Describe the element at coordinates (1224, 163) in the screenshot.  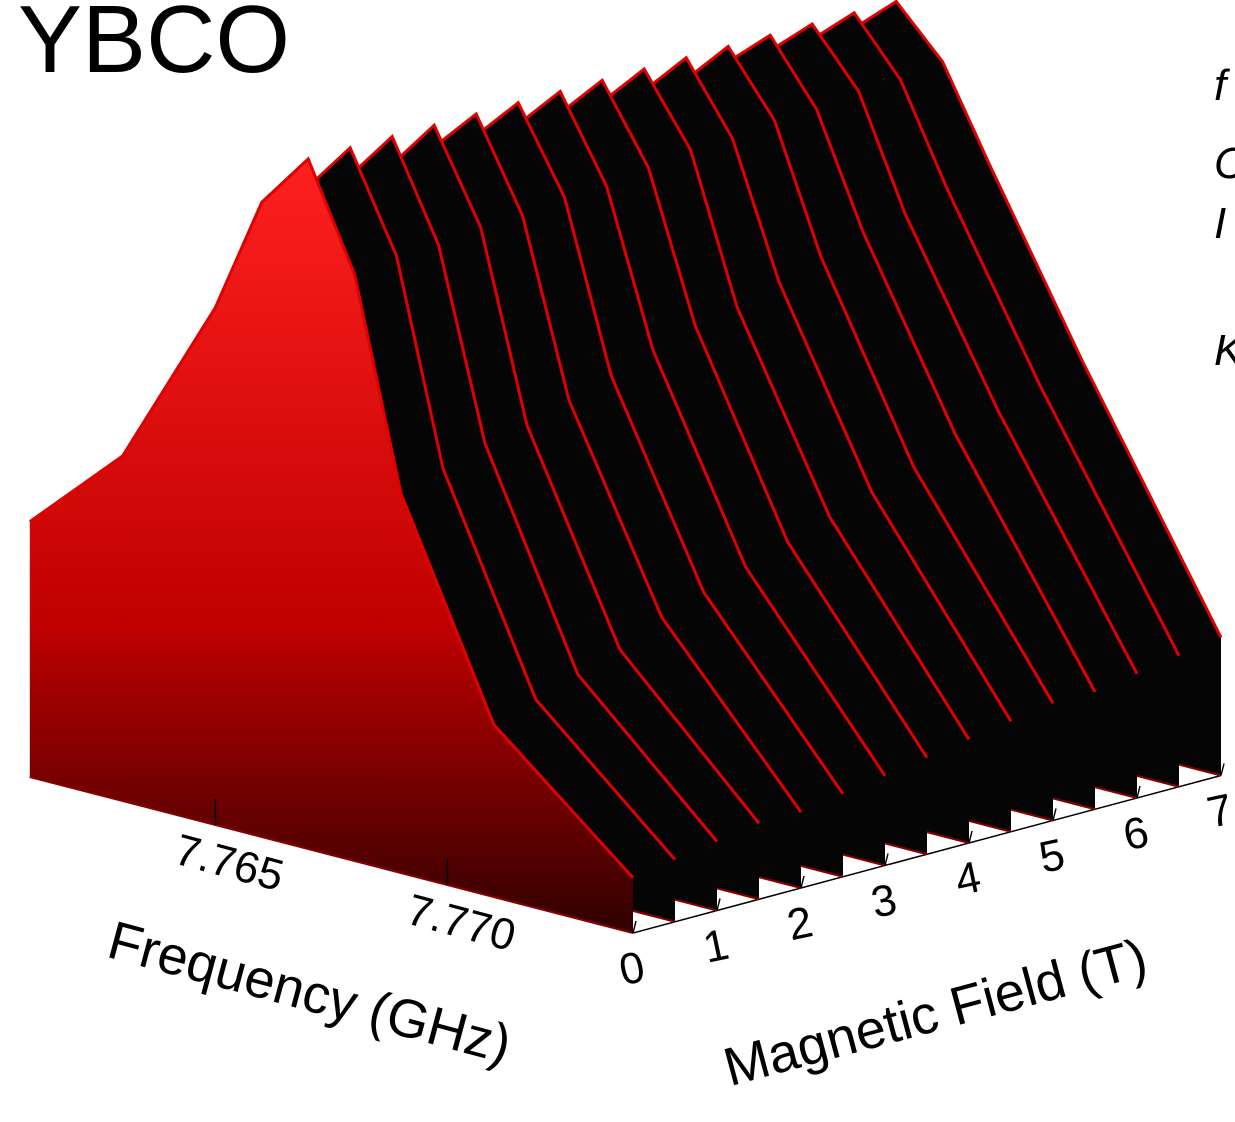
I see `annotation: C` at that location.